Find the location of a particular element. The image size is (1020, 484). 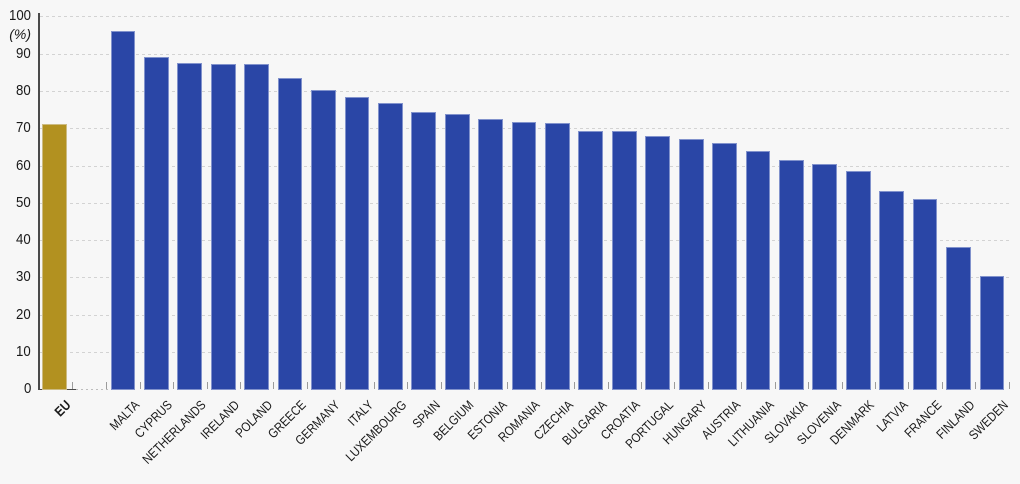

y-axis-unit-label: (%) is located at coordinates (20, 34).